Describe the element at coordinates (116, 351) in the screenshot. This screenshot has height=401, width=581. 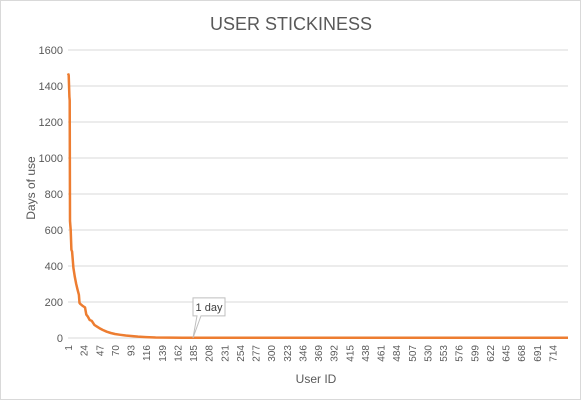
I see `x-tick-label: 70` at that location.